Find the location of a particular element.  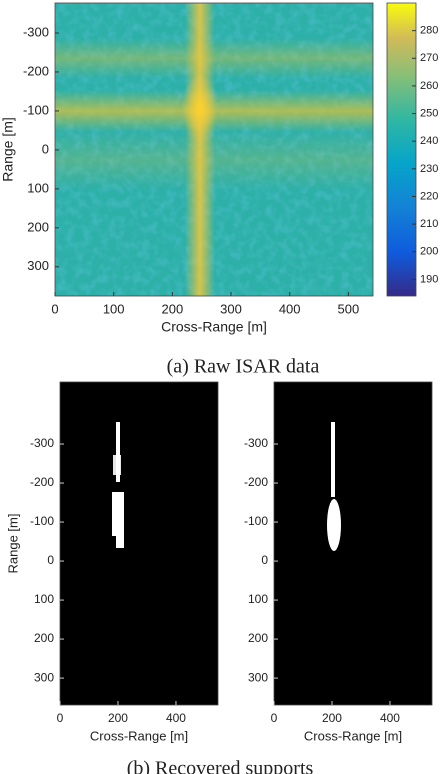

colorbar-tick-label: 260 is located at coordinates (429, 86).